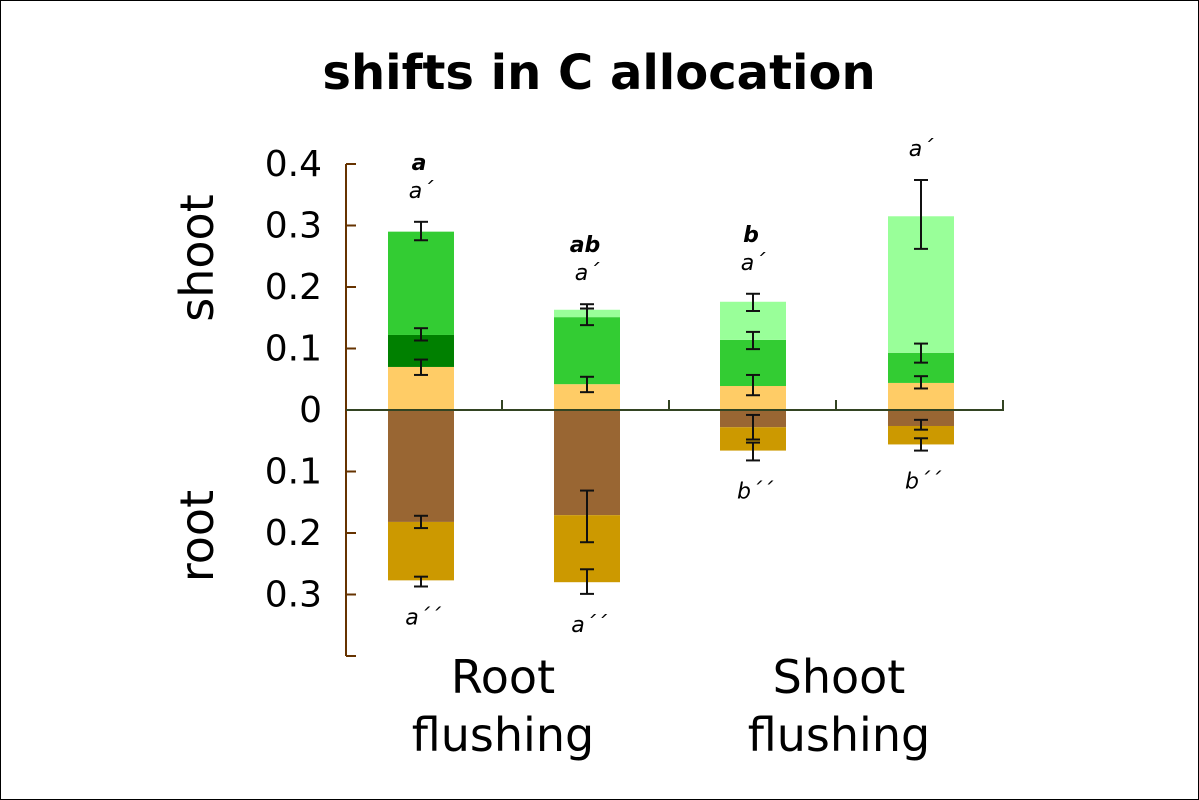  Describe the element at coordinates (503, 677) in the screenshot. I see `group-label-root-flushing-line1: Root` at that location.